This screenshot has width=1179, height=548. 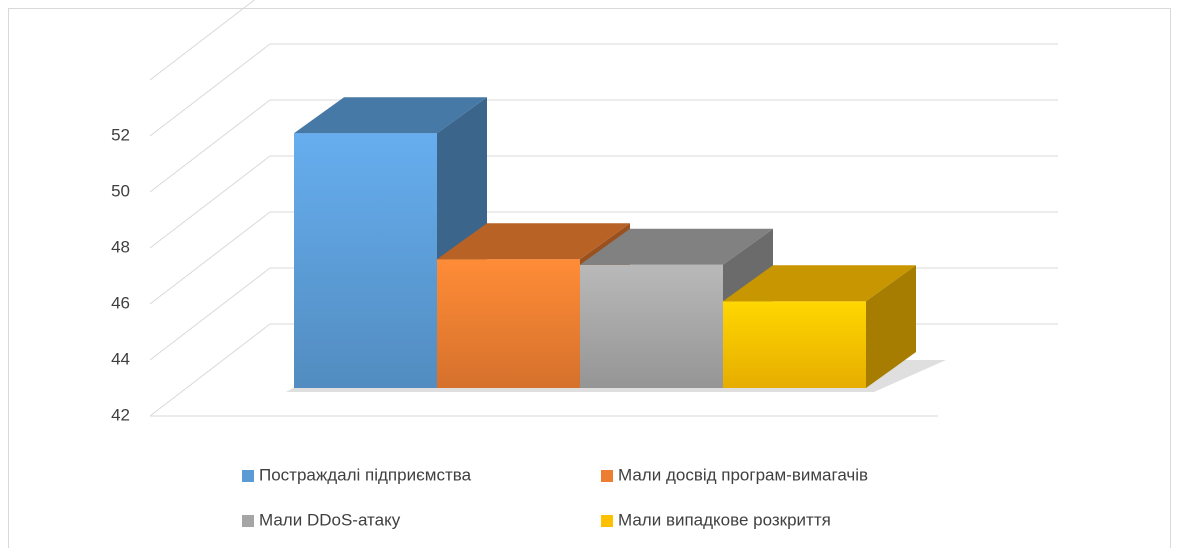 What do you see at coordinates (330, 519) in the screenshot?
I see `legend-label: Мали DDoS-атаку` at bounding box center [330, 519].